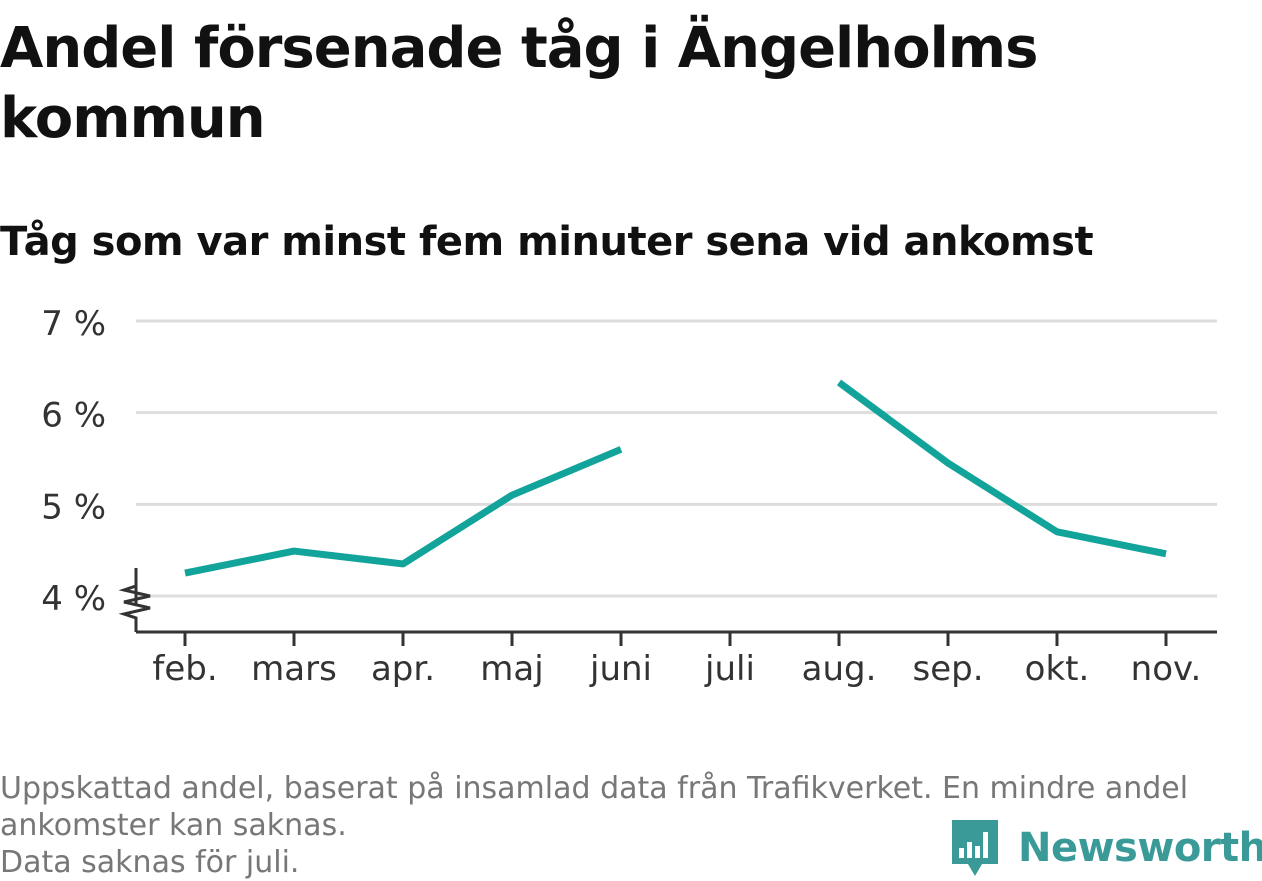 This screenshot has height=881, width=1262. Describe the element at coordinates (73, 324) in the screenshot. I see `y-tick-label: 7 %` at that location.